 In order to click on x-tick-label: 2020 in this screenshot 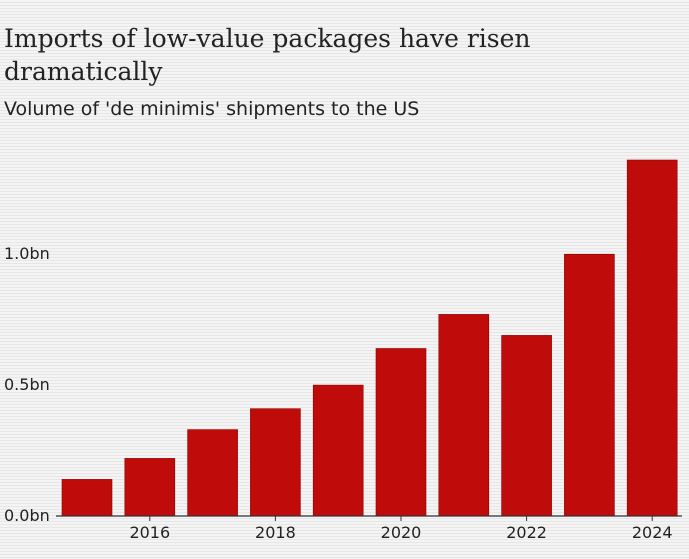, I will do `click(401, 532)`.